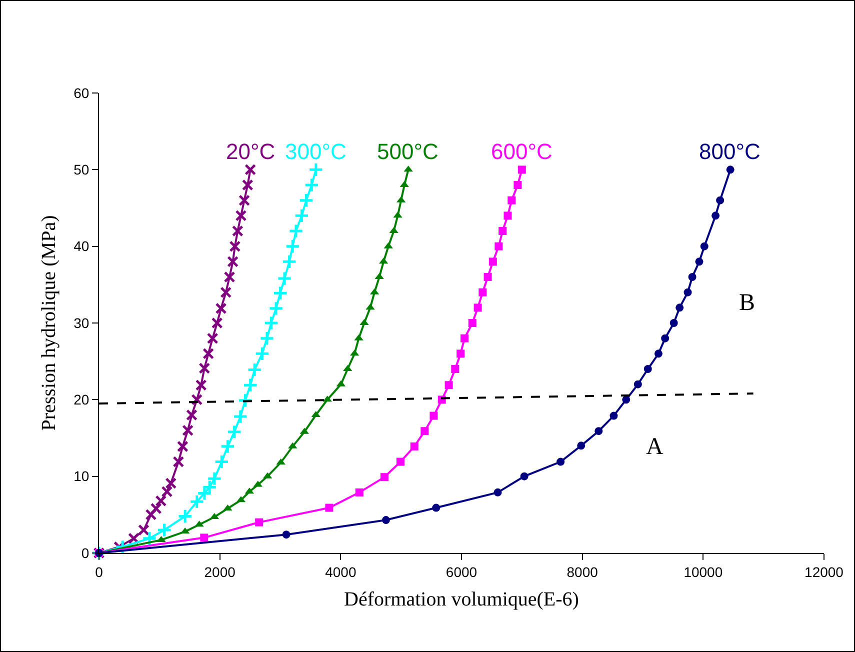 Image resolution: width=855 pixels, height=652 pixels. Describe the element at coordinates (85, 552) in the screenshot. I see `y-tick-label: 0` at that location.